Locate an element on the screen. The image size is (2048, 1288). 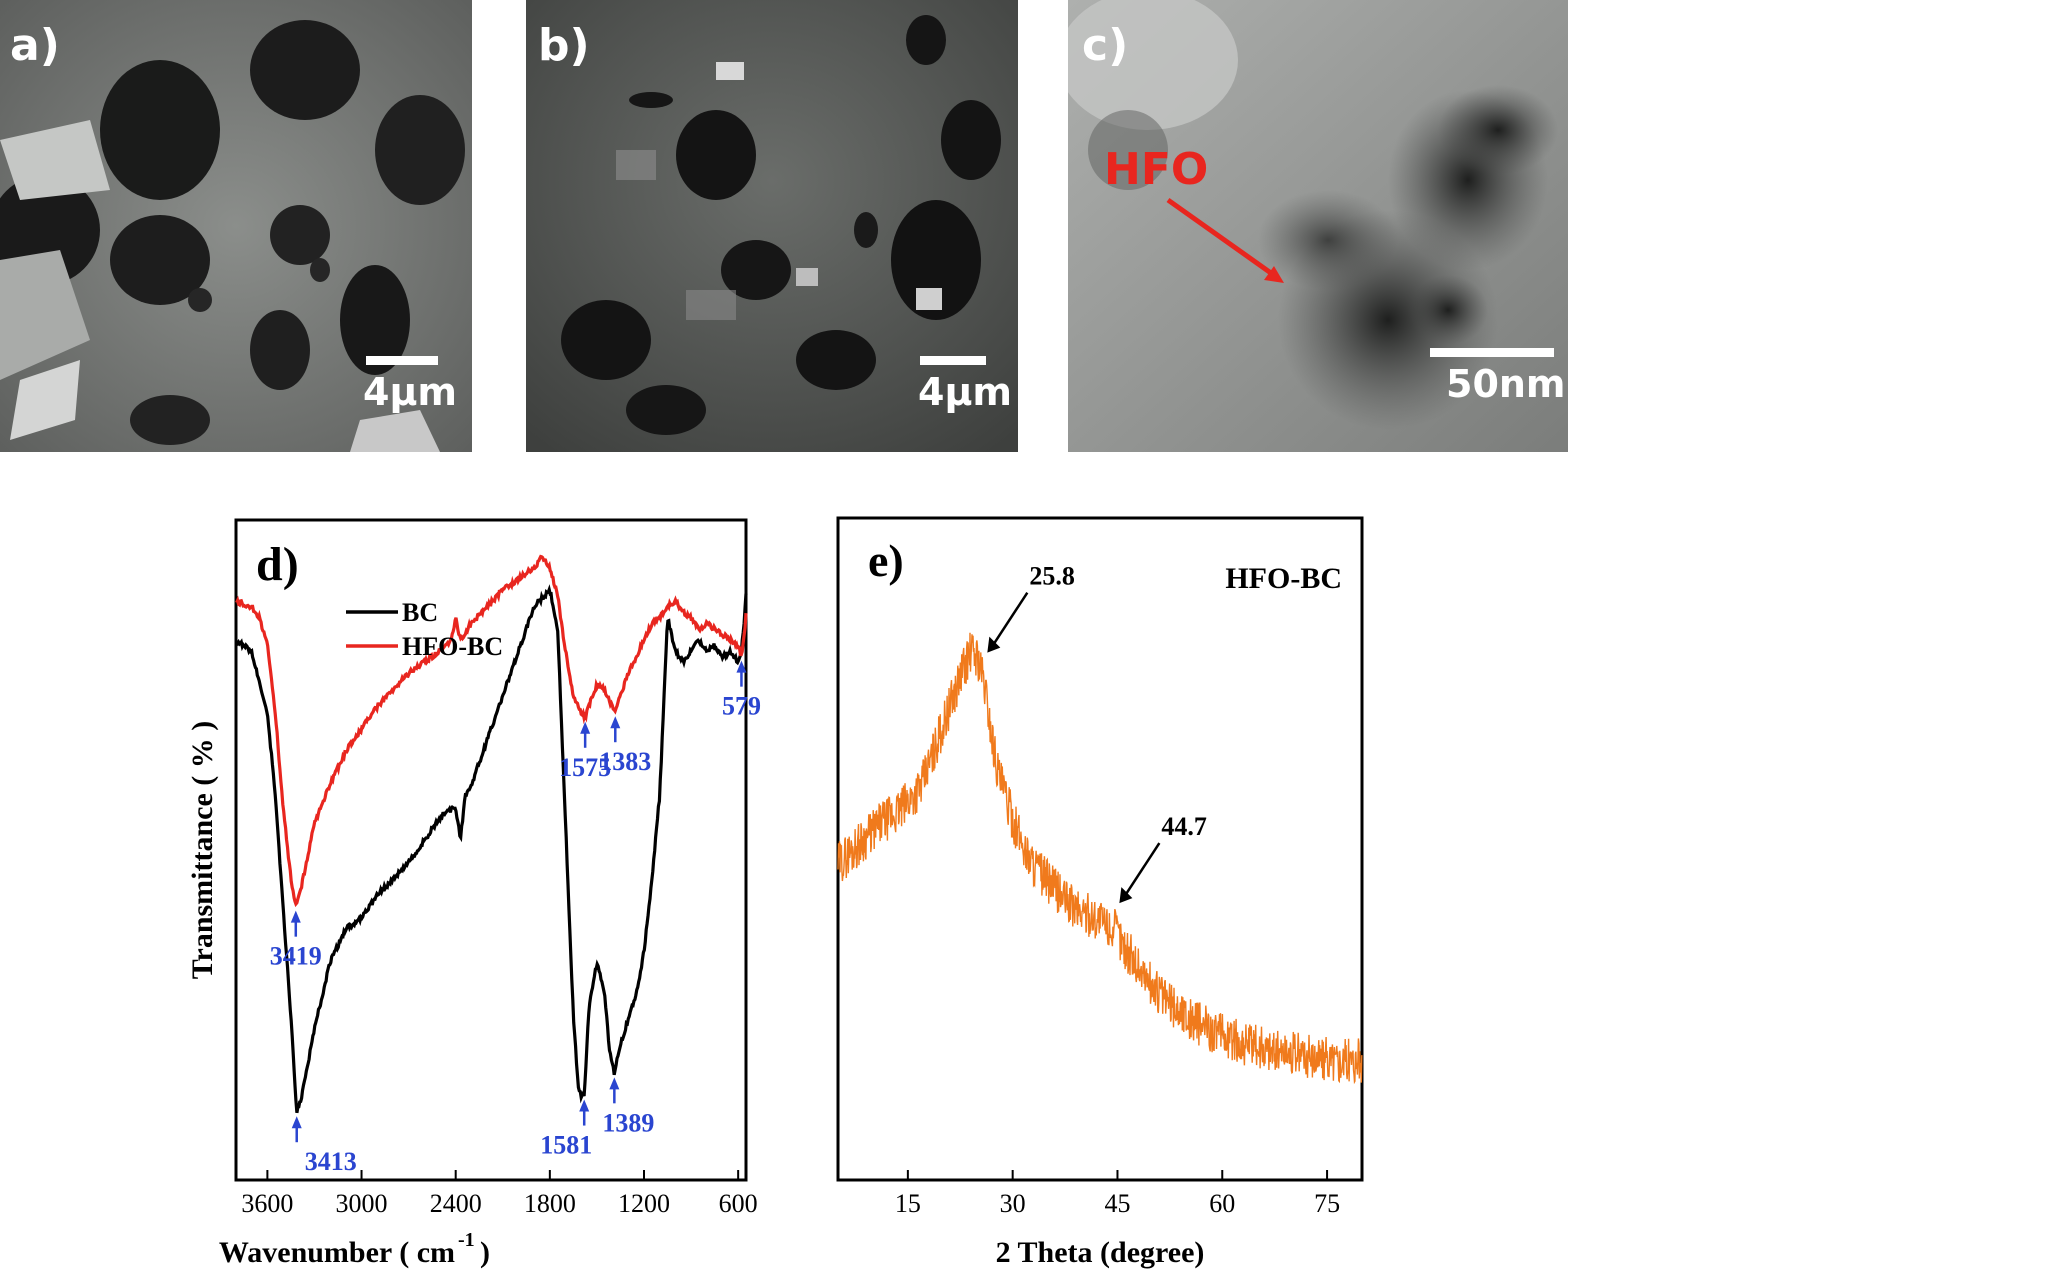
sem-texture-b is located at coordinates (772, 226).